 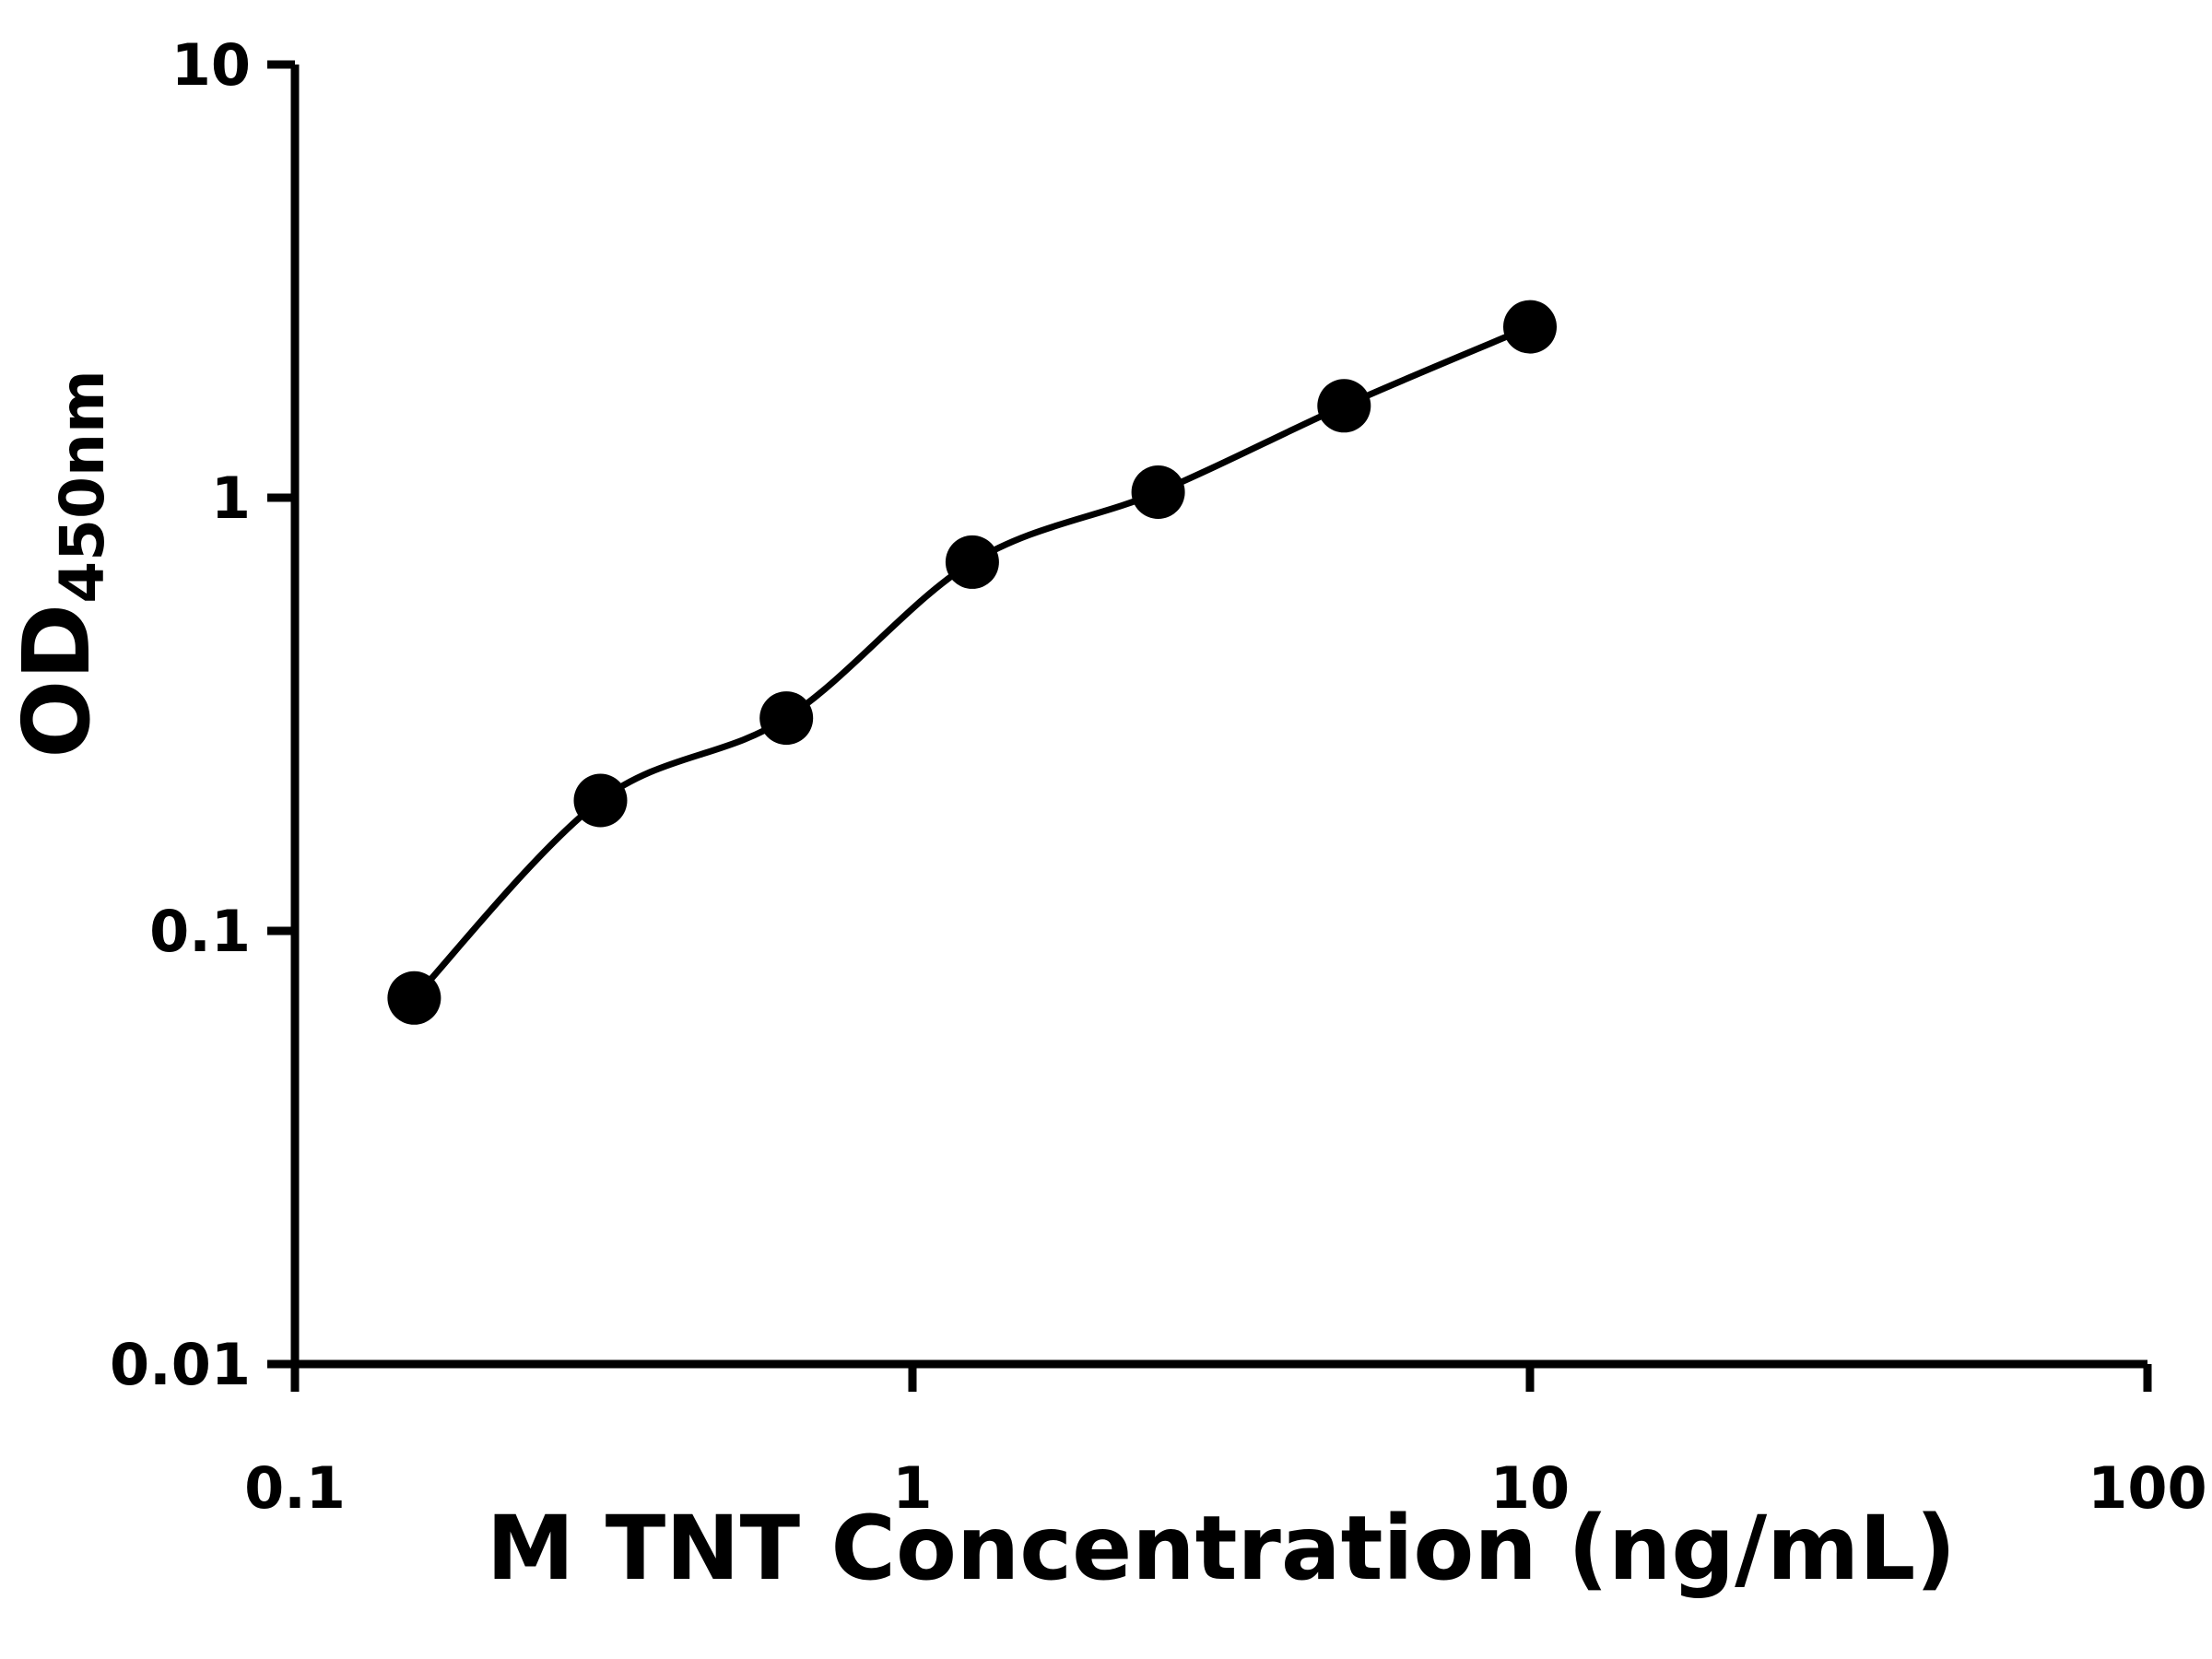 What do you see at coordinates (180, 1364) in the screenshot?
I see `y-tick-label: 0.01` at bounding box center [180, 1364].